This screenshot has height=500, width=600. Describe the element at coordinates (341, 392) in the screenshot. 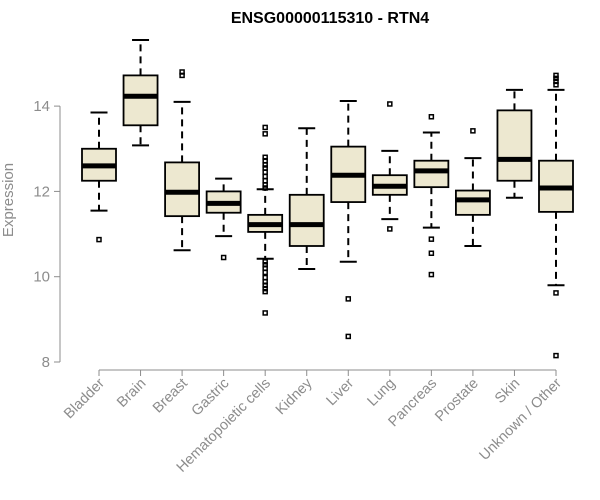

I see `x-tick-label: Liver` at that location.